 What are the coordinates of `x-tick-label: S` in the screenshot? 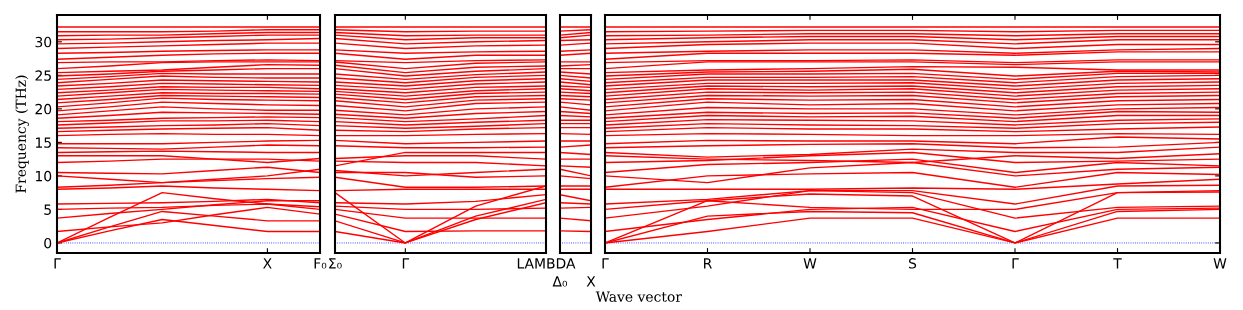 It's located at (913, 263).